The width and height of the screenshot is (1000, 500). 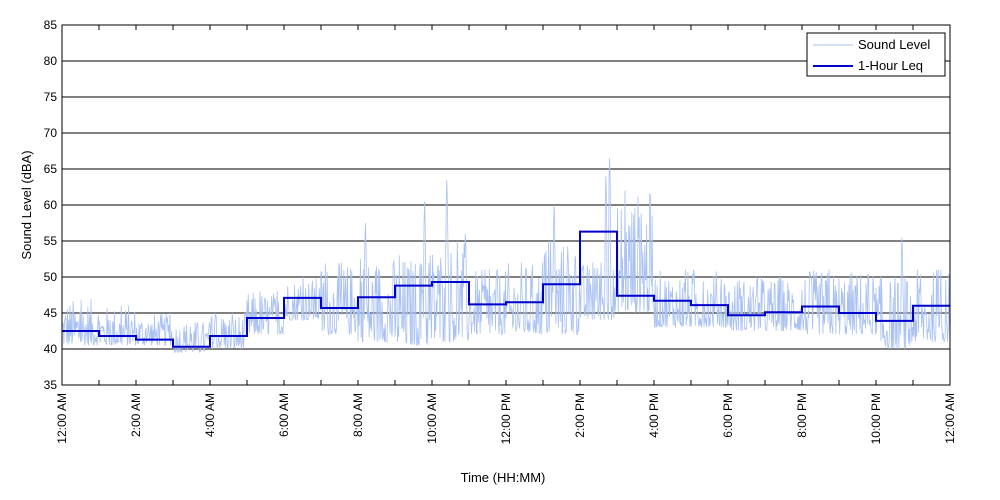 What do you see at coordinates (580, 415) in the screenshot?
I see `x-tick-label: 2:00 PM` at bounding box center [580, 415].